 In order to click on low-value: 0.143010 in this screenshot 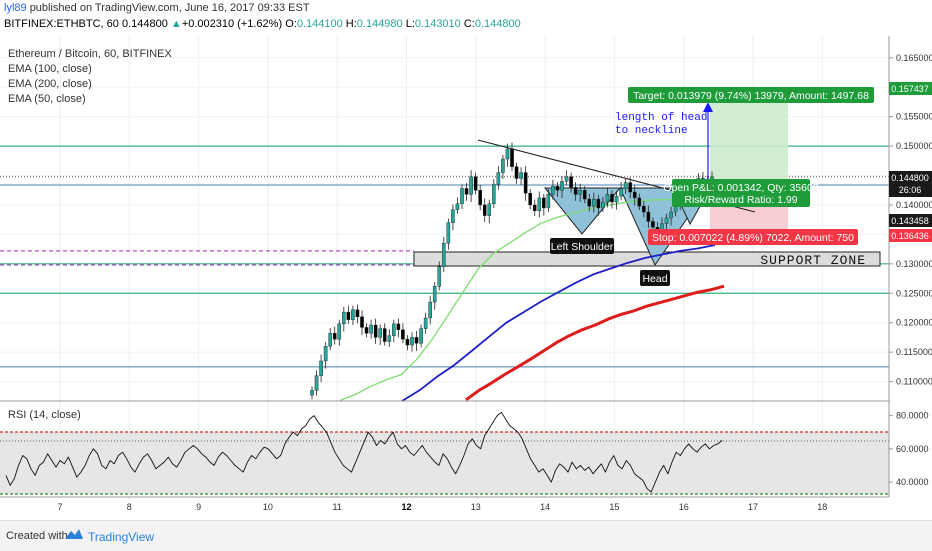, I will do `click(437, 24)`.